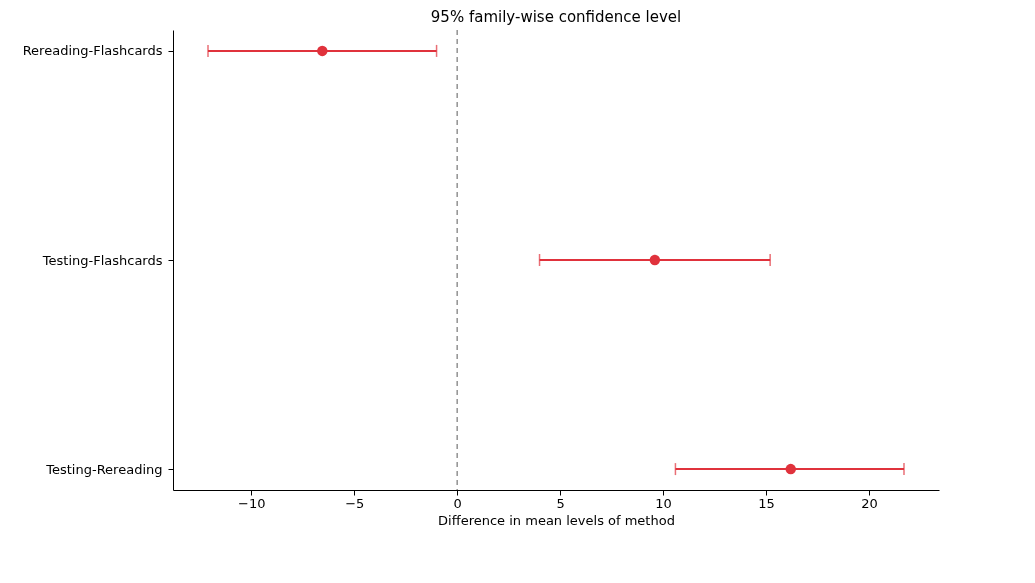 The width and height of the screenshot is (1035, 583). I want to click on x-tick-label: 10, so click(663, 503).